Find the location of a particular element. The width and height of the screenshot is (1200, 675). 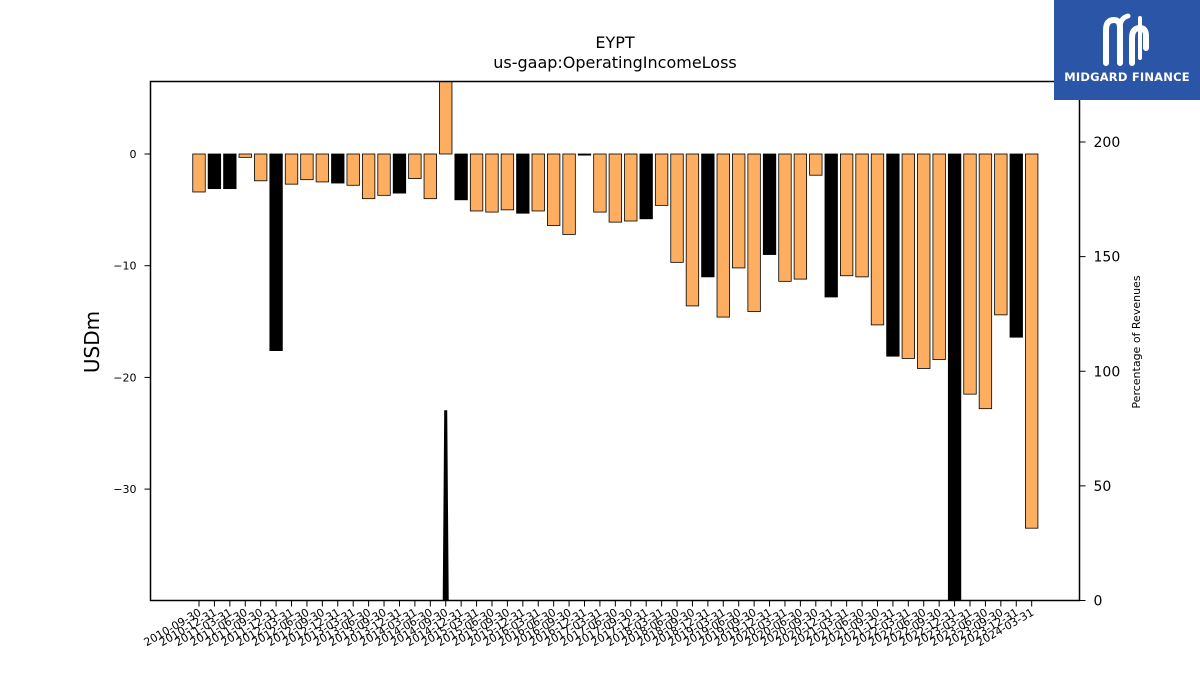

pct-line-group is located at coordinates (445, 505).